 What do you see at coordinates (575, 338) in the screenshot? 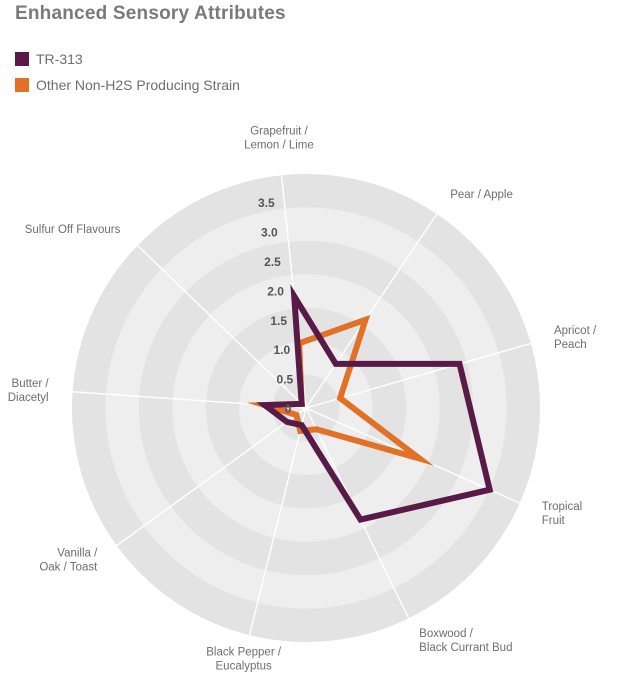
I see `category-label: Apricot / Peach` at bounding box center [575, 338].